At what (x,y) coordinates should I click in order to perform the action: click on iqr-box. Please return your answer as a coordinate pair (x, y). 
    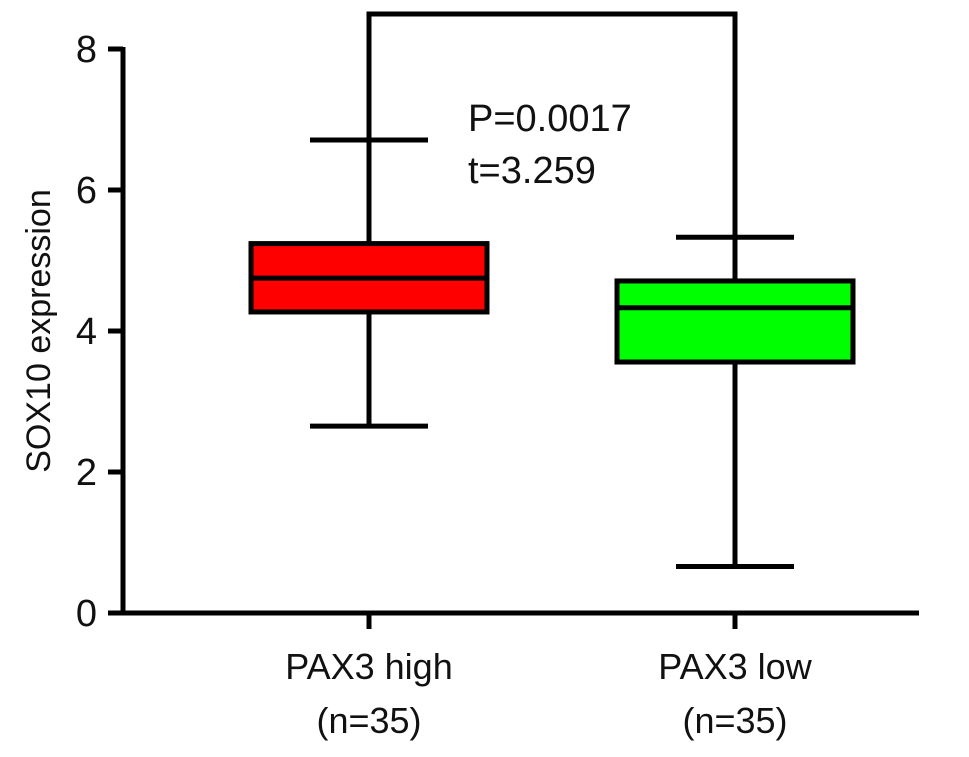
    Looking at the image, I should click on (735, 321).